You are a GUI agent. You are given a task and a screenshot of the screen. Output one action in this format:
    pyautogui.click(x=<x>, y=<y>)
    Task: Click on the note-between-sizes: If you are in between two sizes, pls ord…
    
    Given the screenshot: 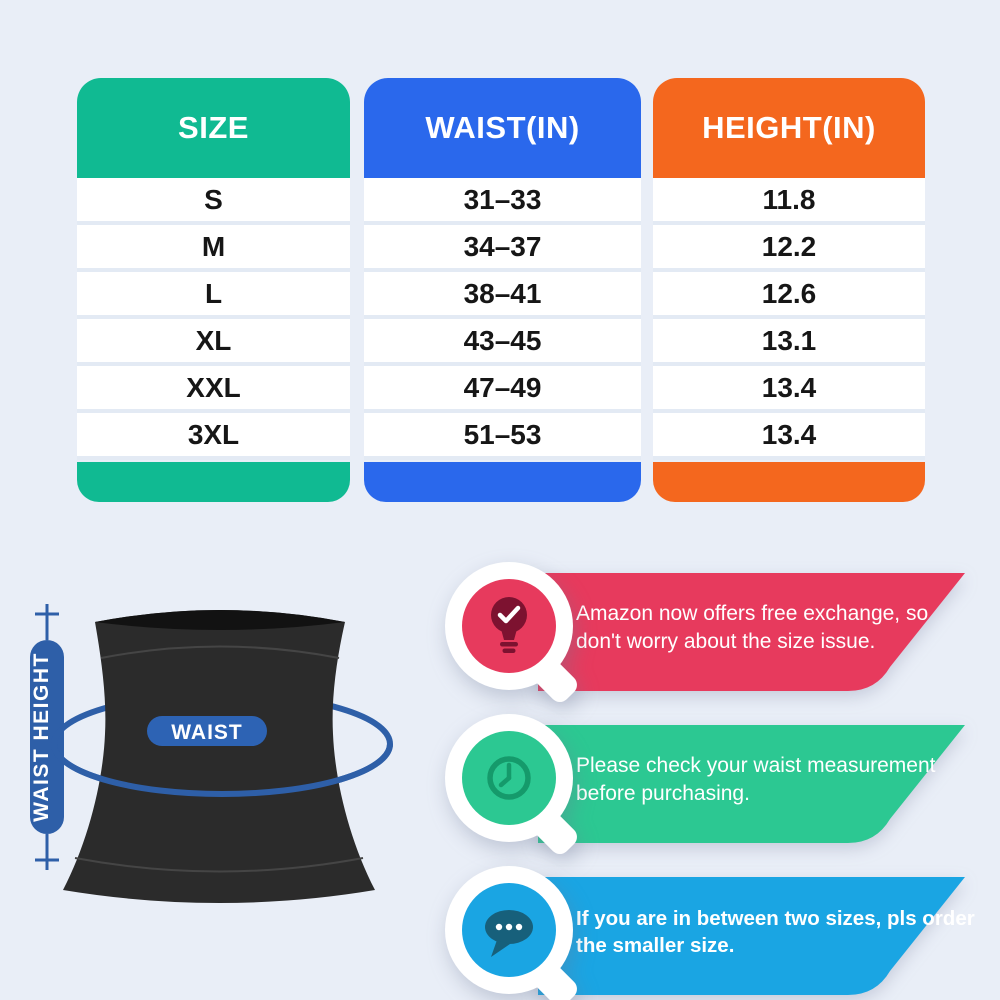 What is the action you would take?
    pyautogui.click(x=715, y=932)
    